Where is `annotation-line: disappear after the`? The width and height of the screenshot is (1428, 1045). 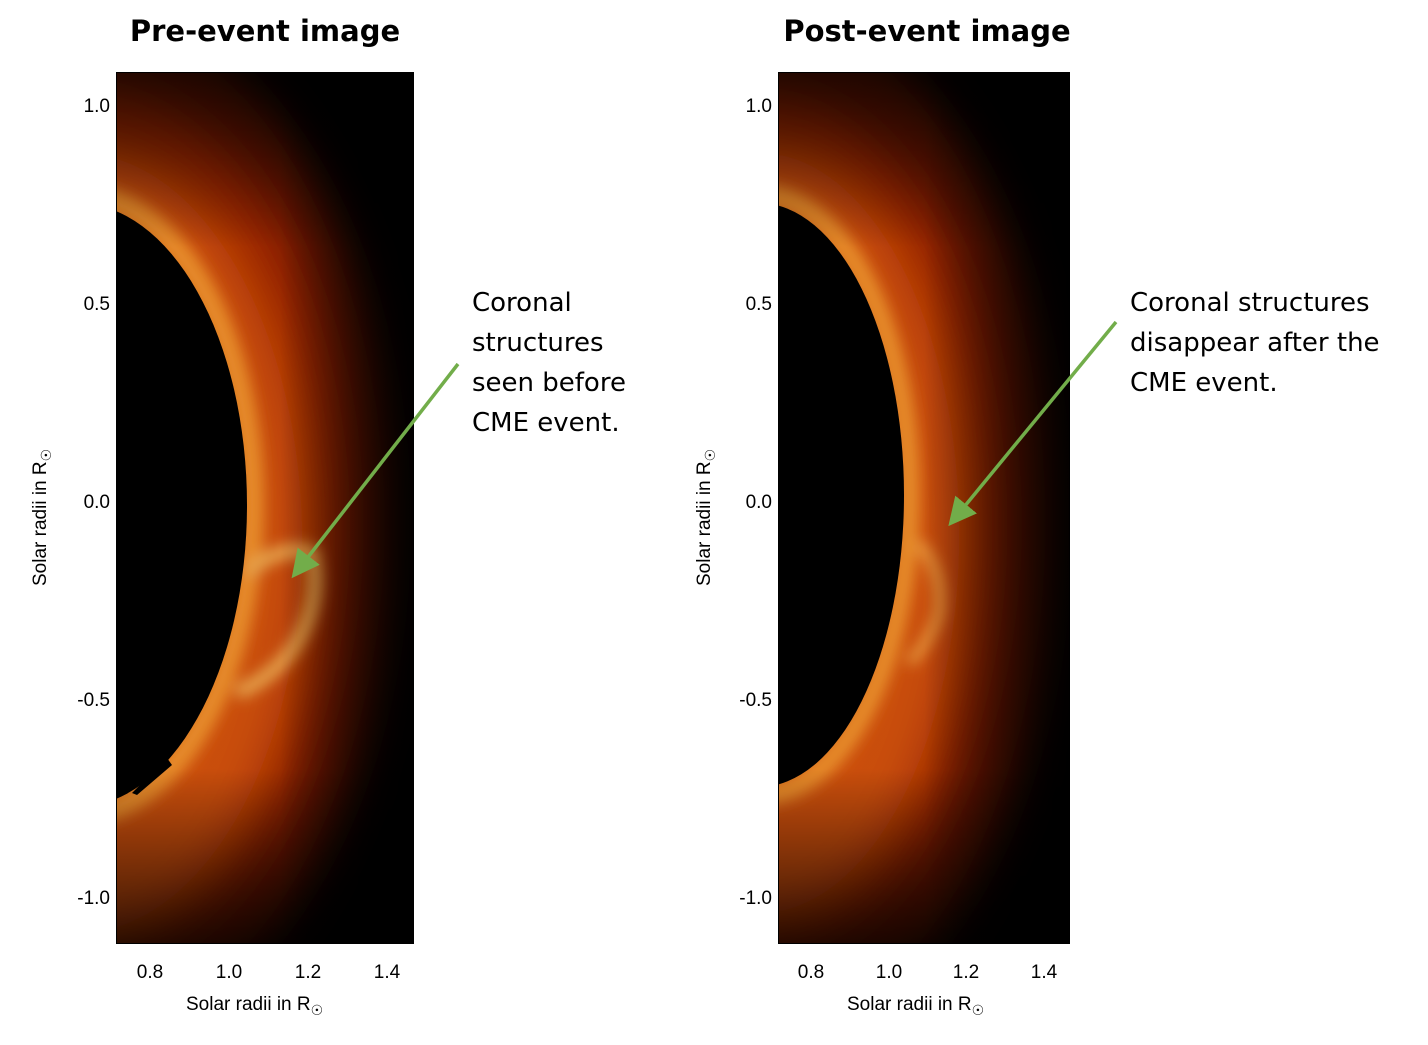 annotation-line: disappear after the is located at coordinates (1255, 343).